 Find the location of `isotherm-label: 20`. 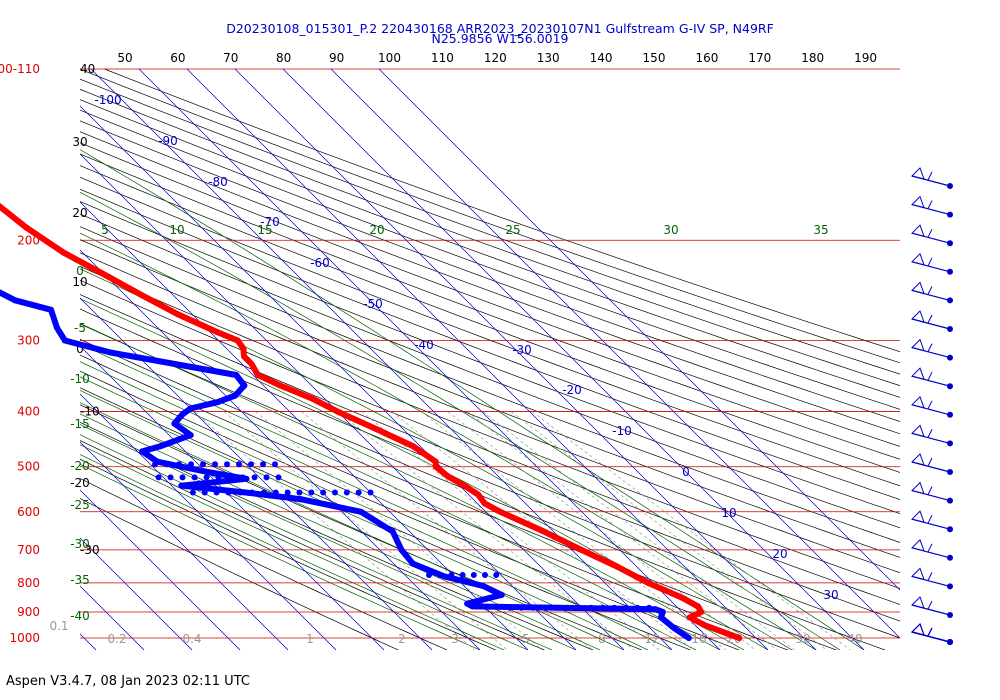

isotherm-label: 20 is located at coordinates (779, 554).